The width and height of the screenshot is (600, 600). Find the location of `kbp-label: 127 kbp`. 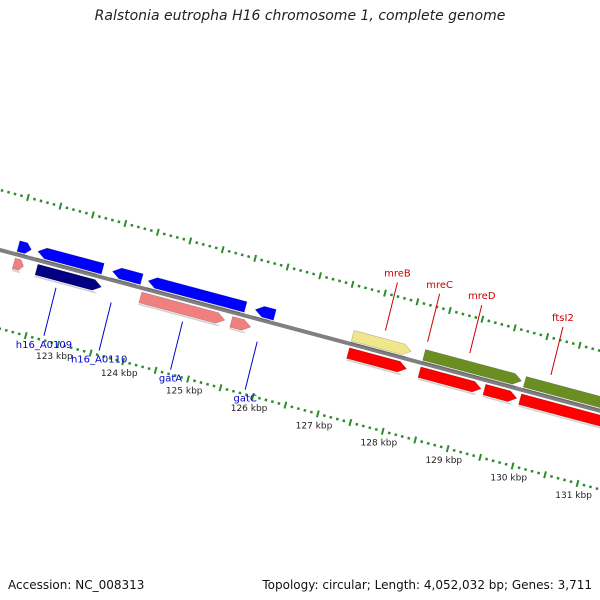

kbp-label: 127 kbp is located at coordinates (314, 426).